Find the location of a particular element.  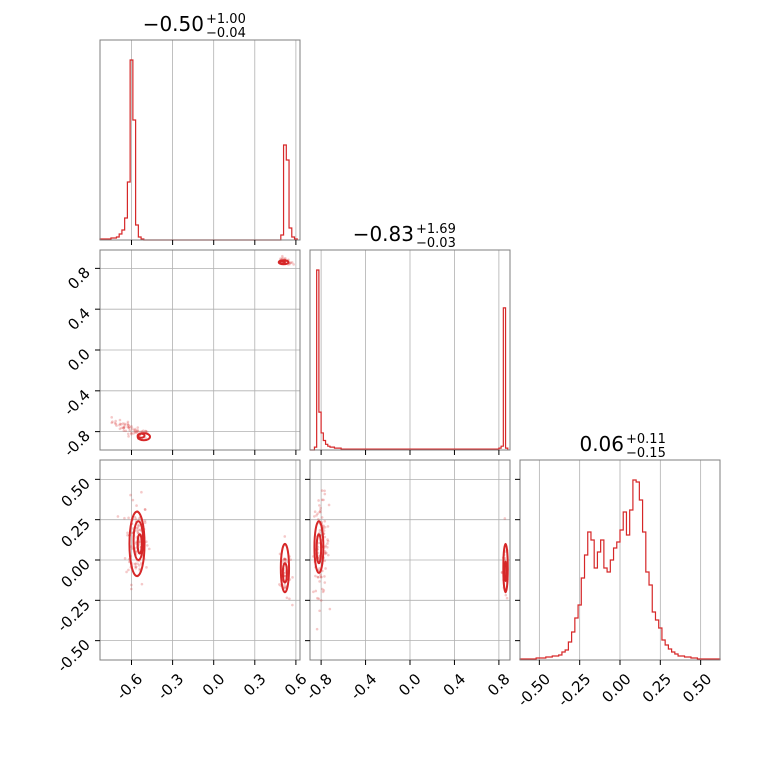

xtick-label-row3-col1-2: 0.0 is located at coordinates (214, 685).